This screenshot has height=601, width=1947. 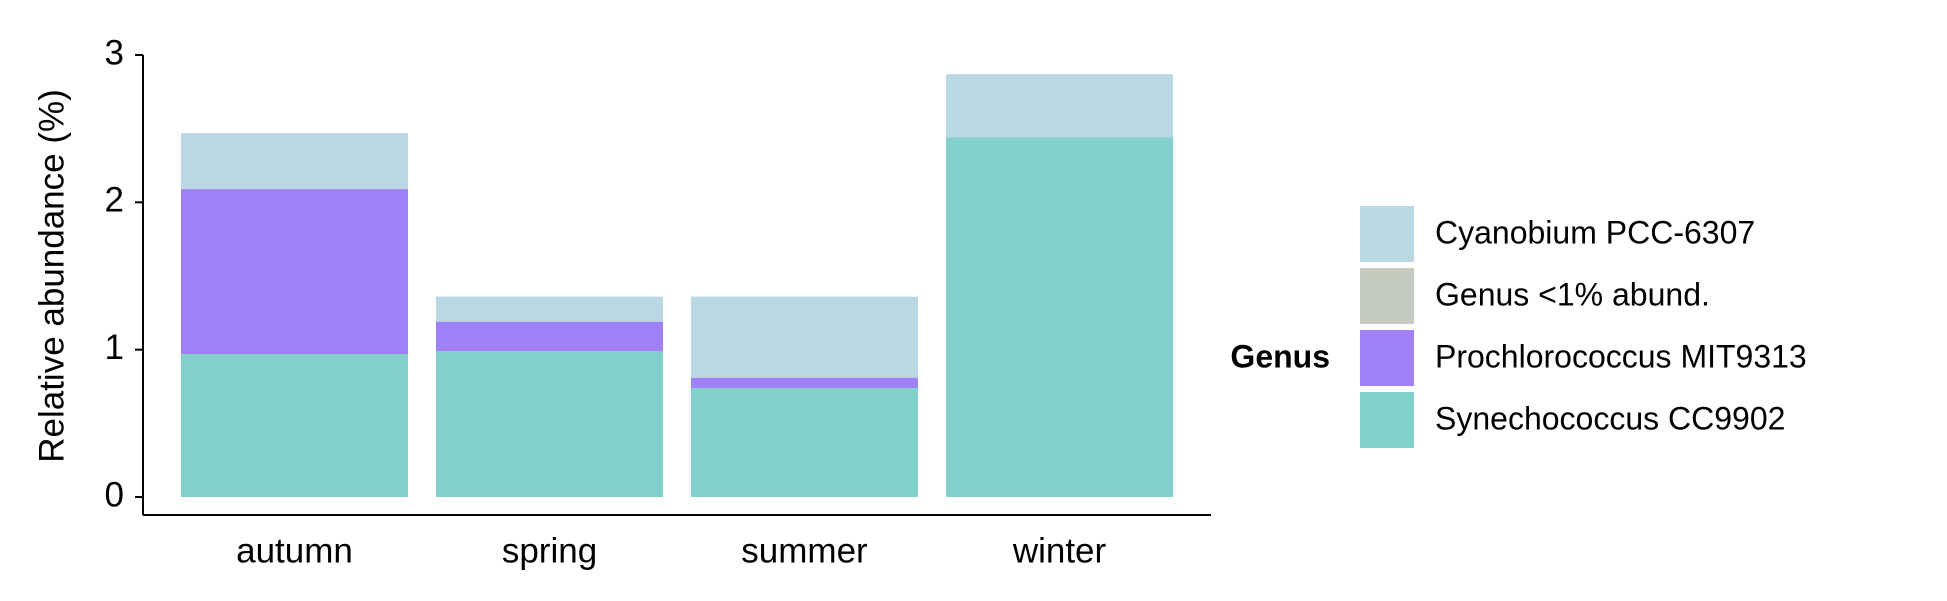 I want to click on y-axis-label: Relative abundance (%), so click(x=51, y=276).